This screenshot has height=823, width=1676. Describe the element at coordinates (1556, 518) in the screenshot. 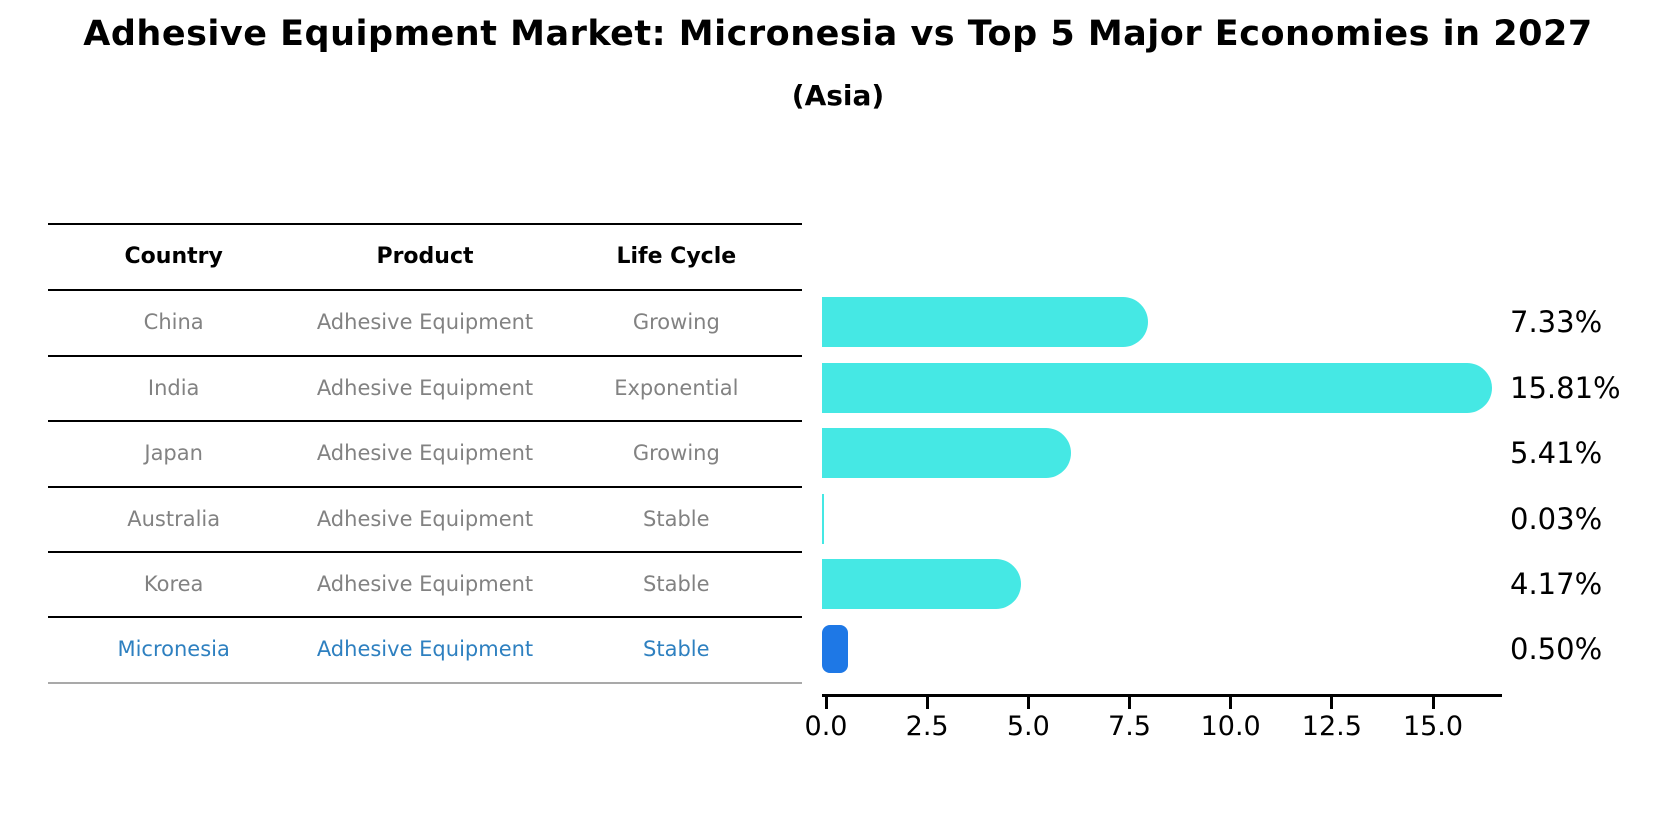

I see `bar-value-label: 0.03%` at that location.